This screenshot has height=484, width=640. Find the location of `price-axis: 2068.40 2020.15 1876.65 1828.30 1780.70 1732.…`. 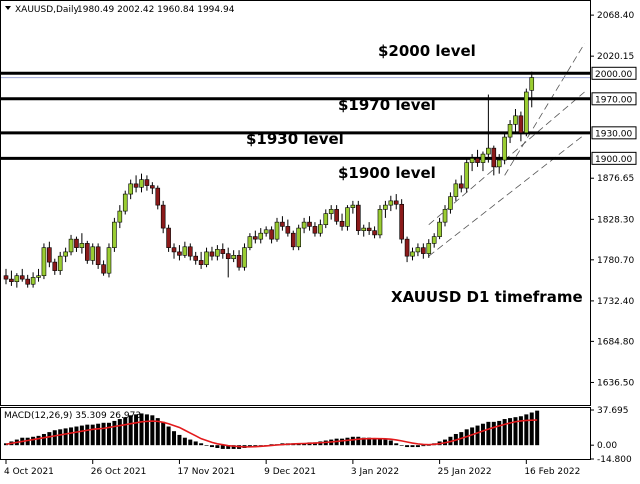

price-axis: 2068.40 2020.15 1876.65 1828.30 1780.70 1732.… is located at coordinates (612, 199).